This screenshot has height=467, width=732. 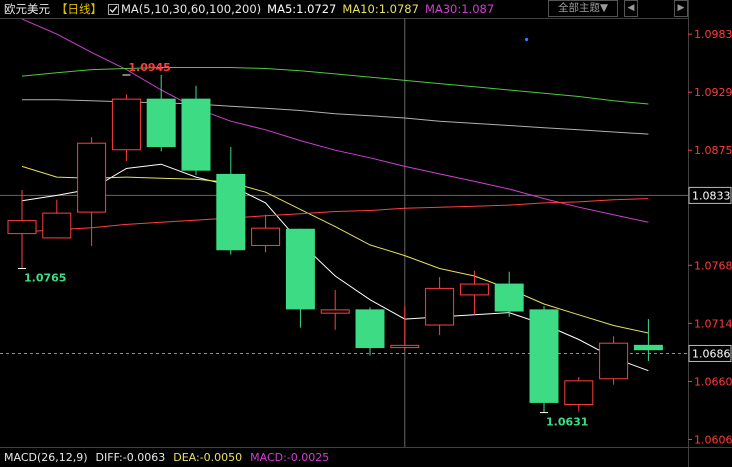 I want to click on annotation-label: 1.0765, so click(x=45, y=278).